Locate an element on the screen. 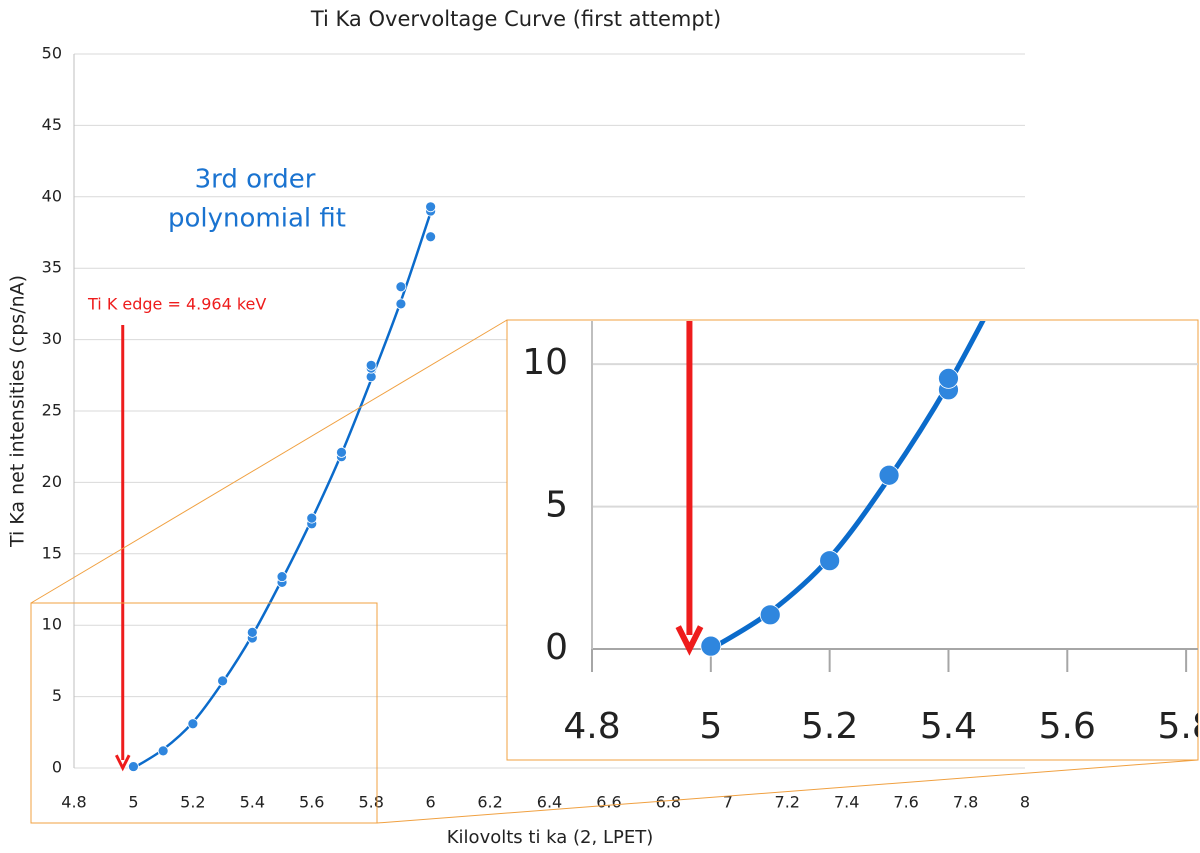 Image resolution: width=1200 pixels, height=853 pixels. fit-annotation: polynomial fit is located at coordinates (257, 219).